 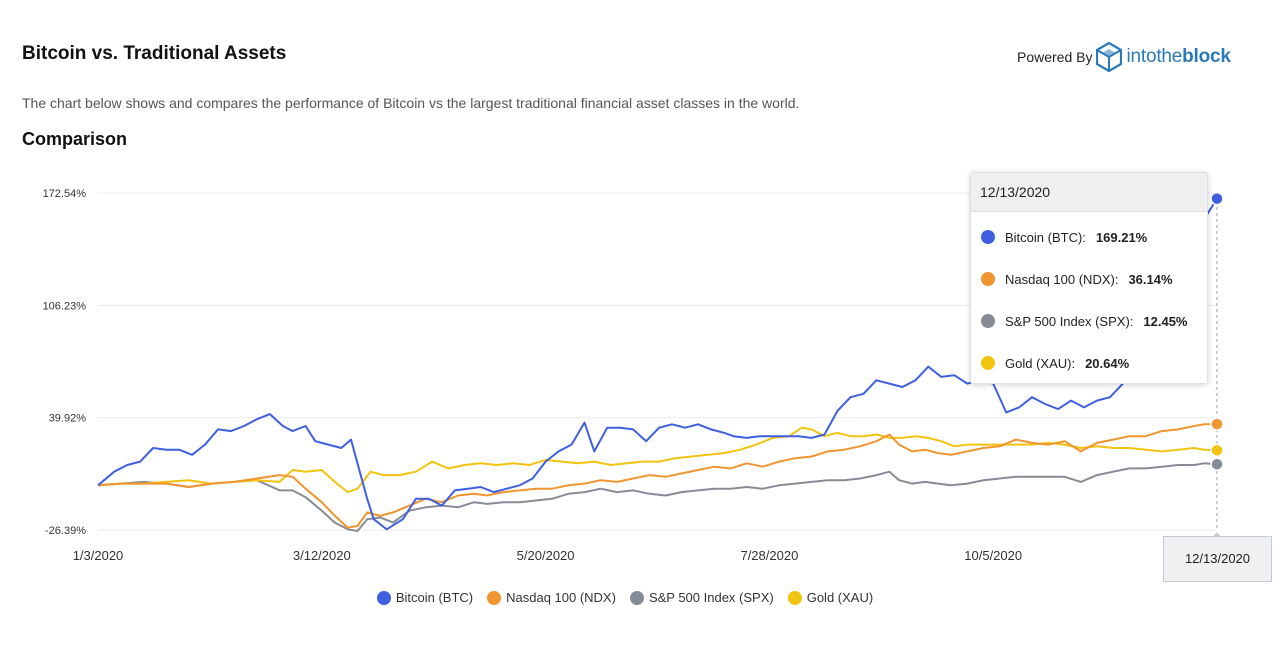 I want to click on tooltip-label: Nasdaq 100 (NDX):, so click(x=1062, y=279).